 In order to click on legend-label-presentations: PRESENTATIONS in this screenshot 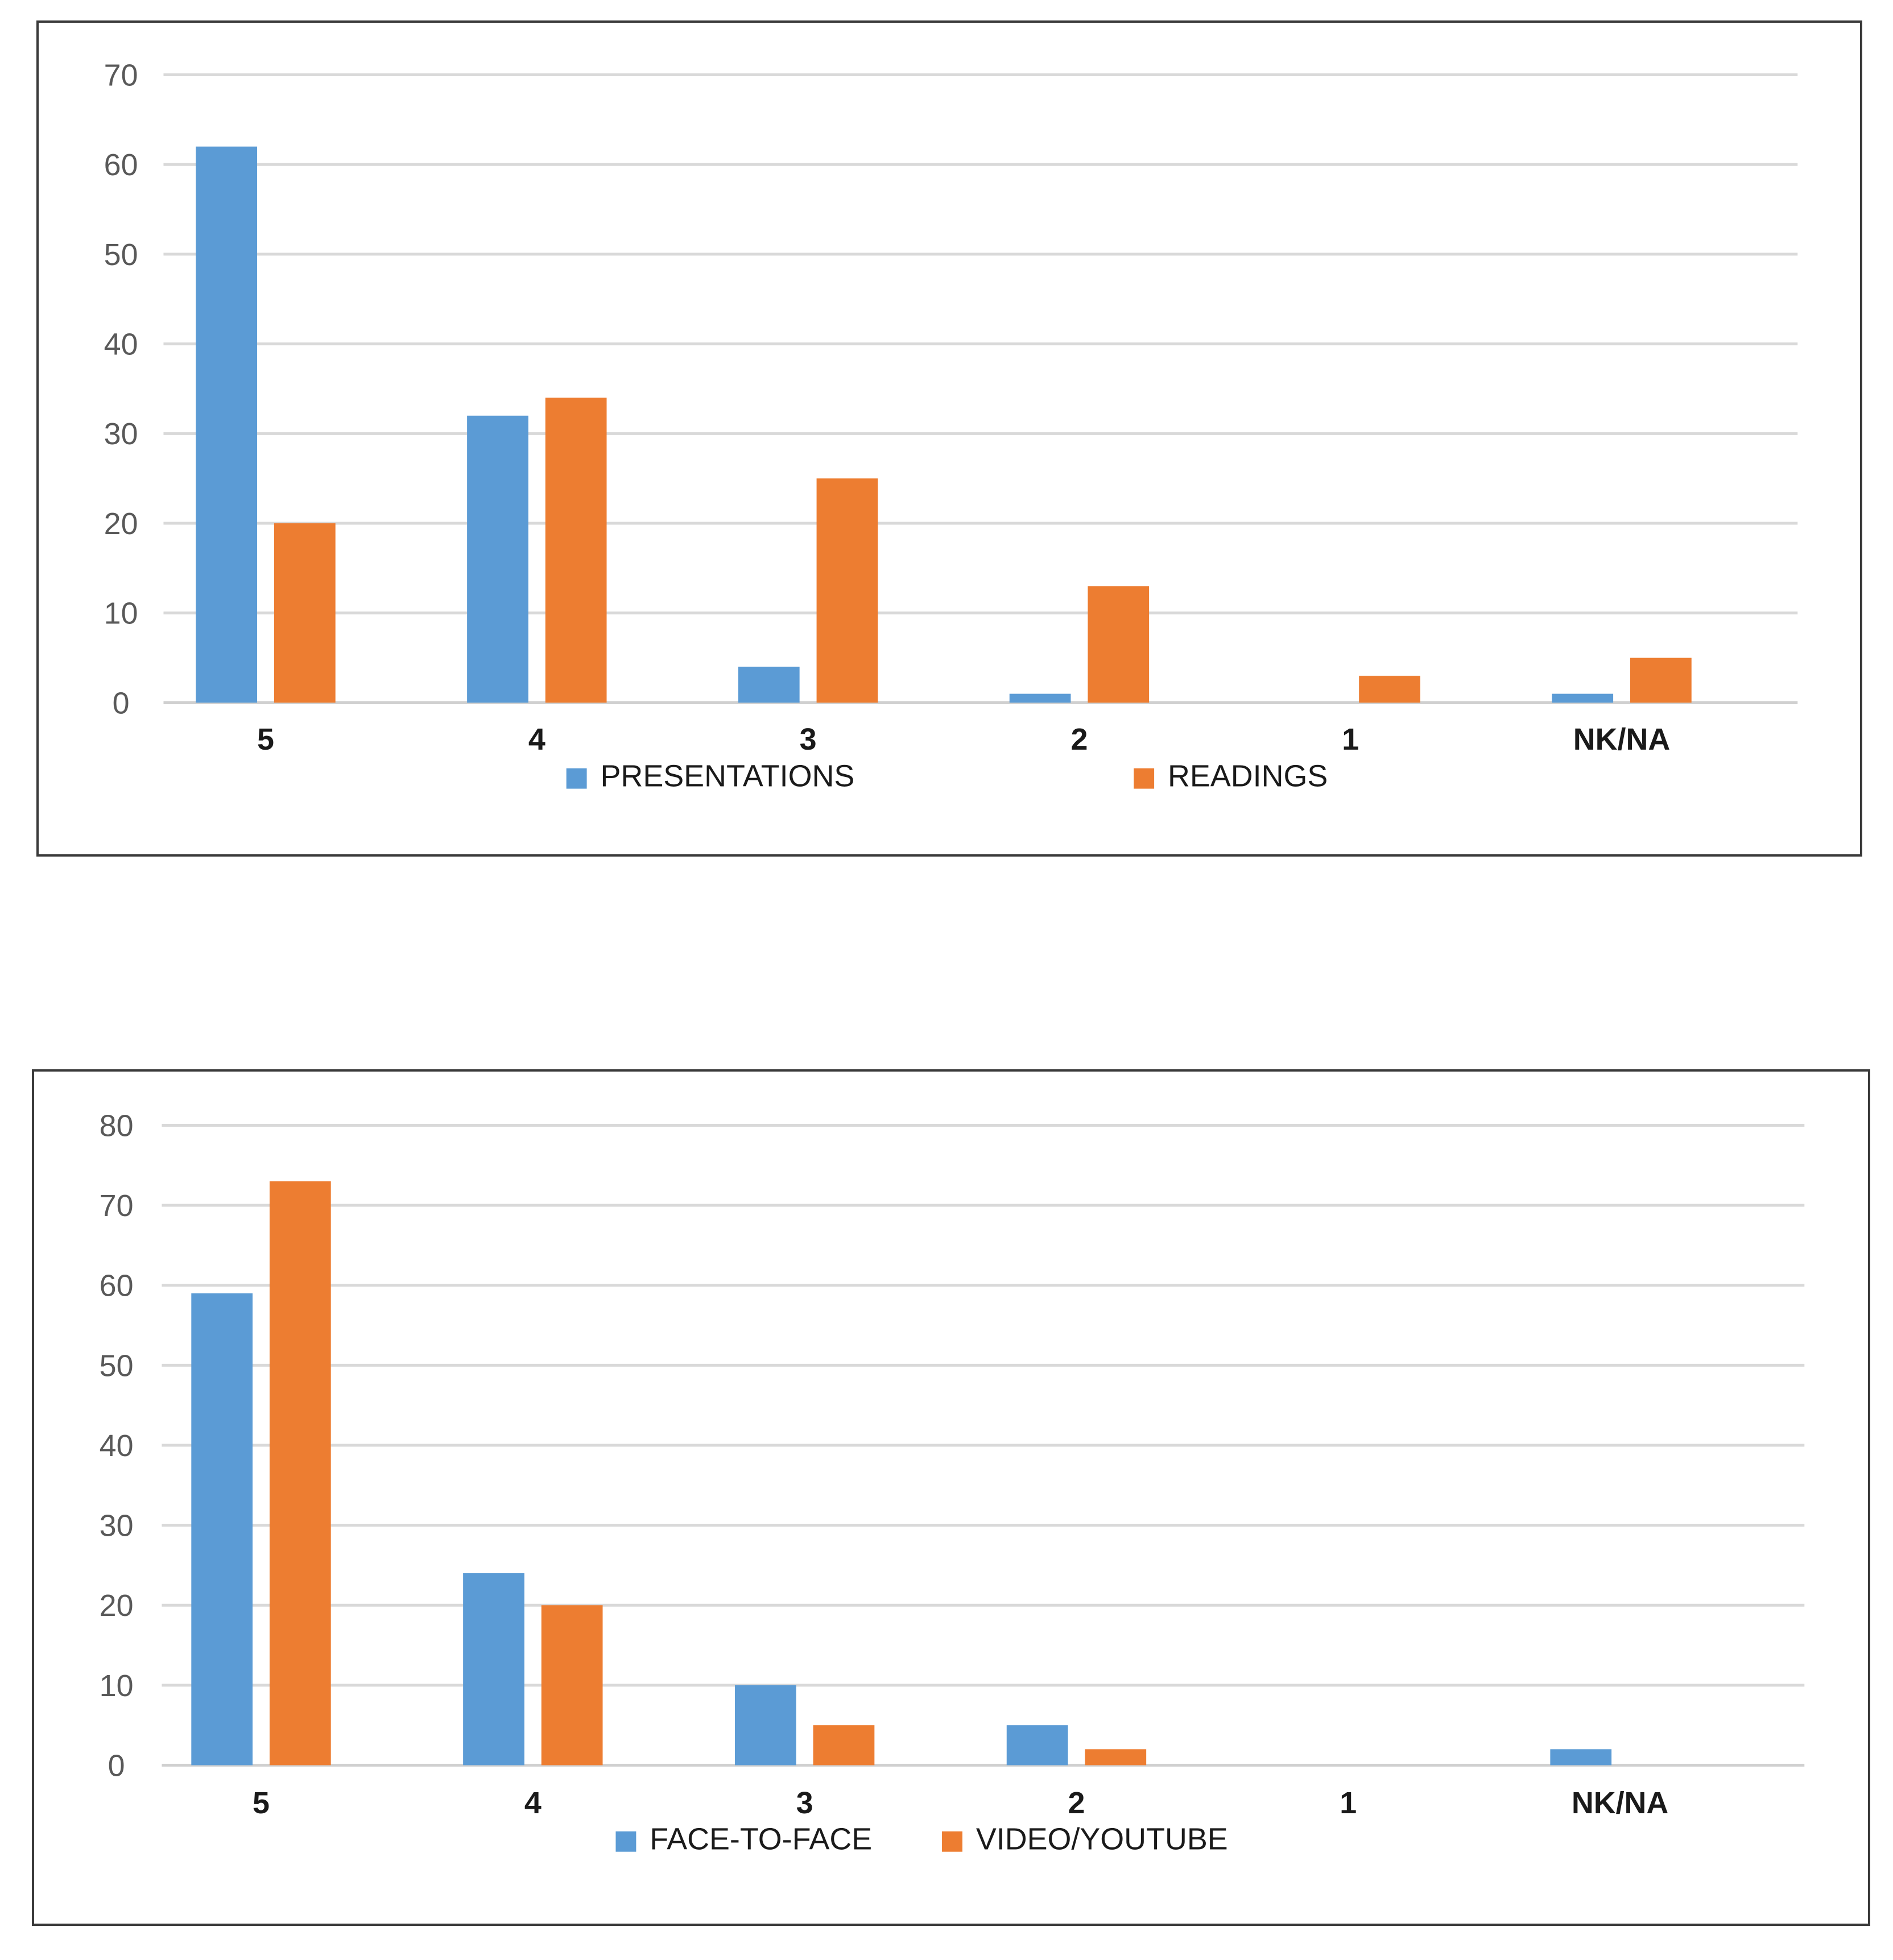, I will do `click(728, 776)`.